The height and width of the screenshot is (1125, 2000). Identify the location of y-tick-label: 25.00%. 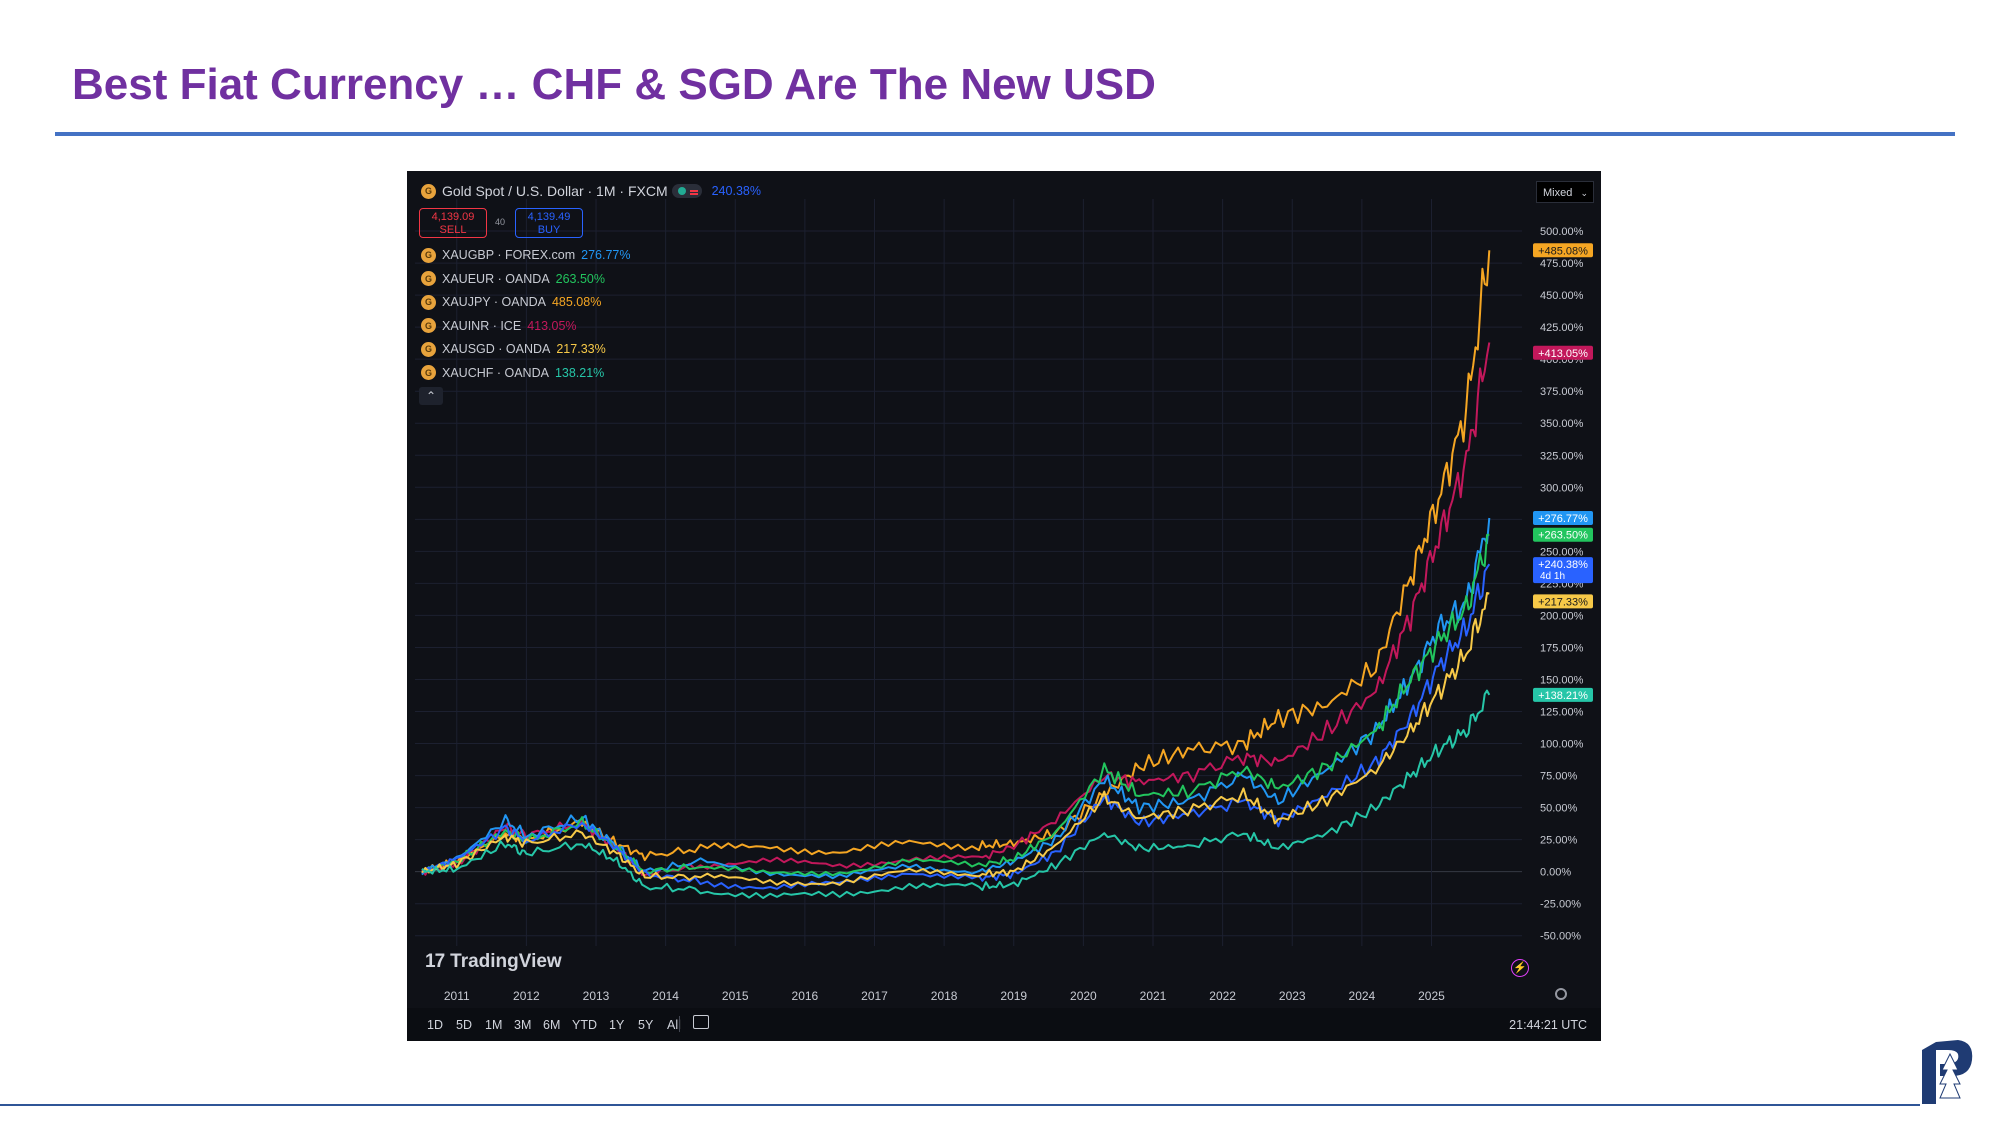
(1559, 841).